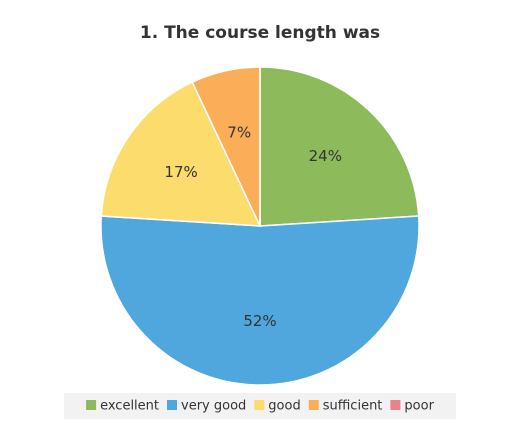  I want to click on slice-label: 17%, so click(180, 172).